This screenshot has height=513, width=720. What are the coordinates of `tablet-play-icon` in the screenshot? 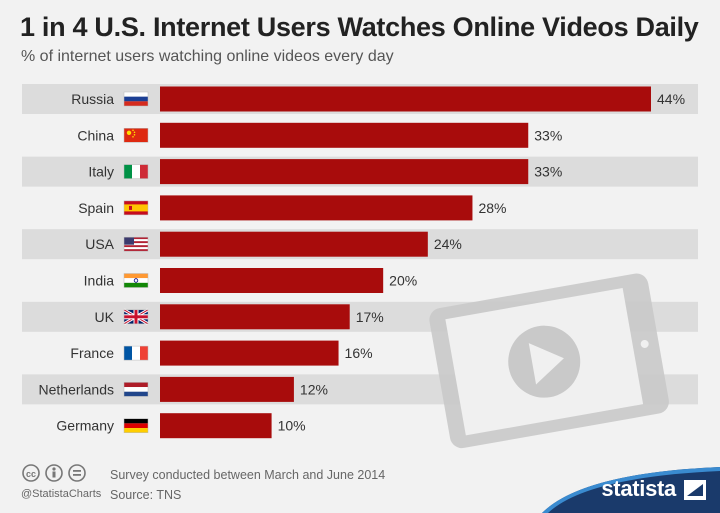 It's located at (549, 361).